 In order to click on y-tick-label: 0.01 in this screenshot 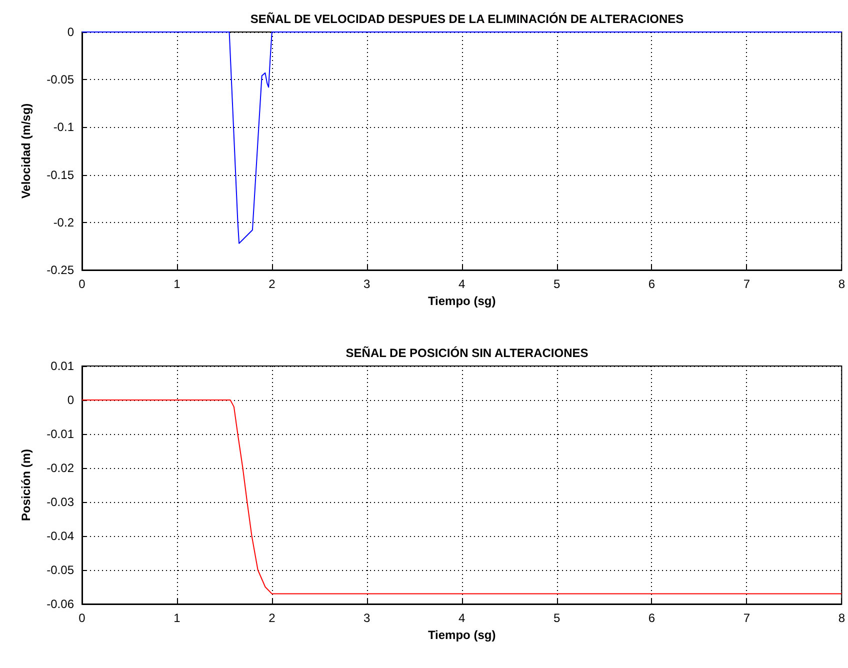, I will do `click(62, 366)`.